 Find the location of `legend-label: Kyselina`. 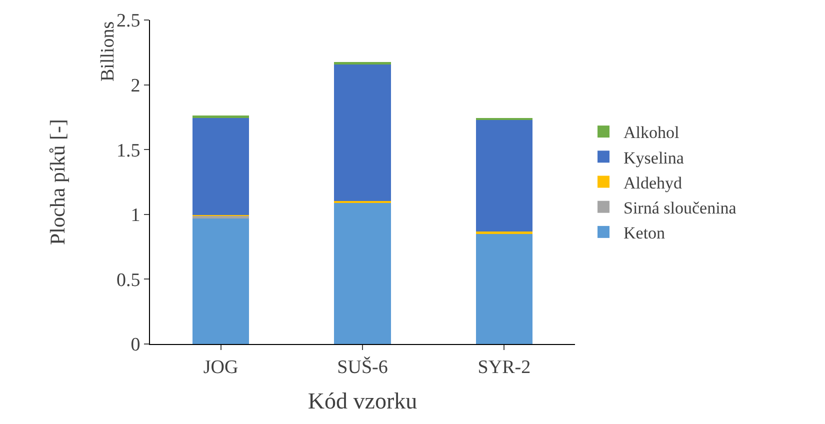

legend-label: Kyselina is located at coordinates (654, 158).